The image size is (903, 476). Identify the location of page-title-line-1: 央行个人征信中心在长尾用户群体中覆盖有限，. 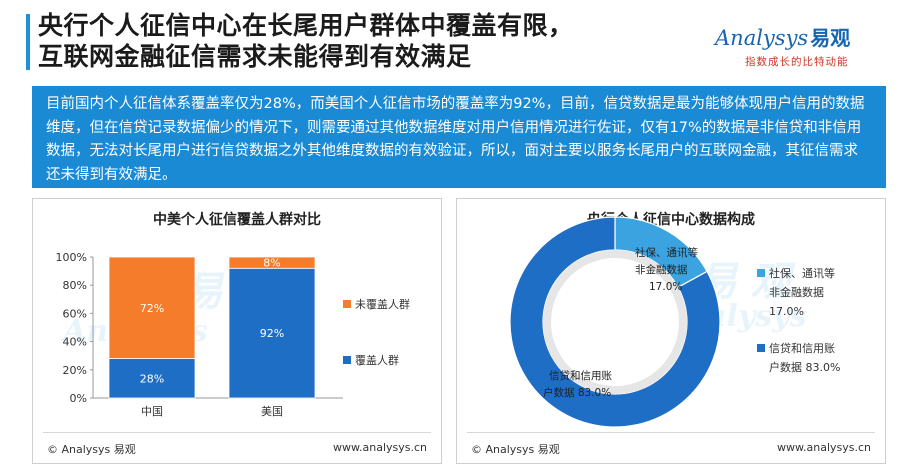
(306, 25).